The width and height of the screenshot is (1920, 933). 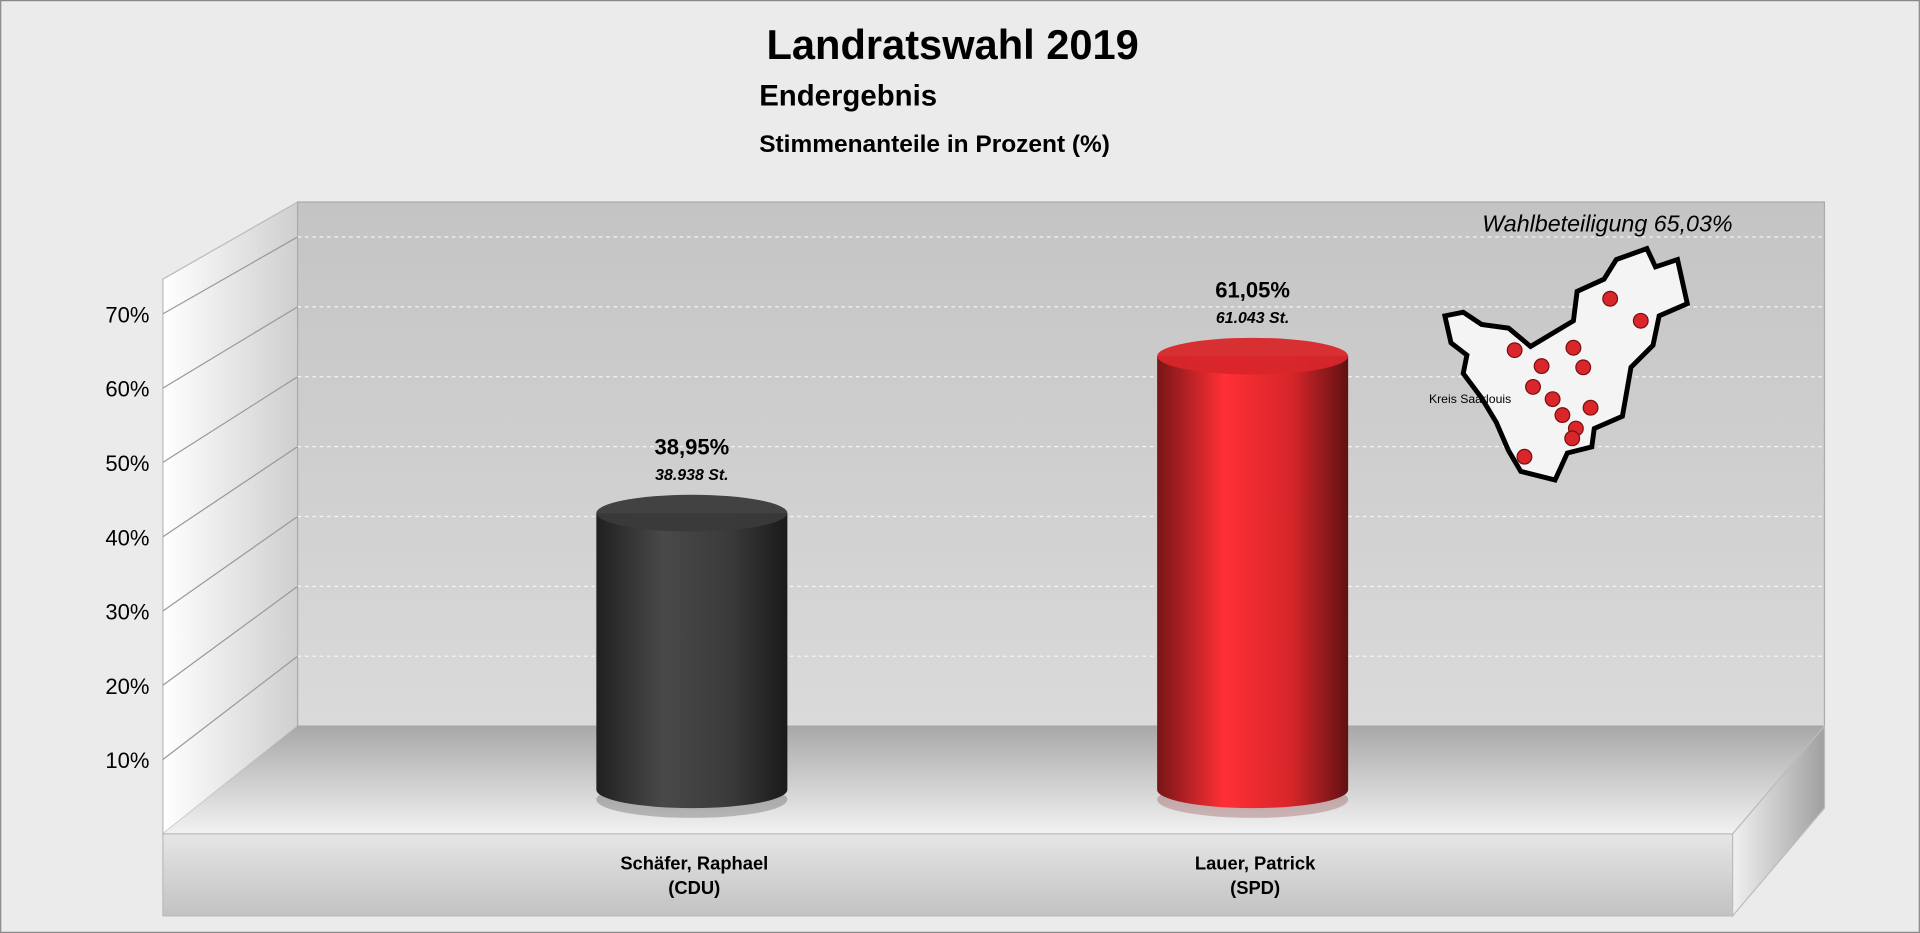 I want to click on x-tick-label: Lauer, Patrick, so click(x=1255, y=862).